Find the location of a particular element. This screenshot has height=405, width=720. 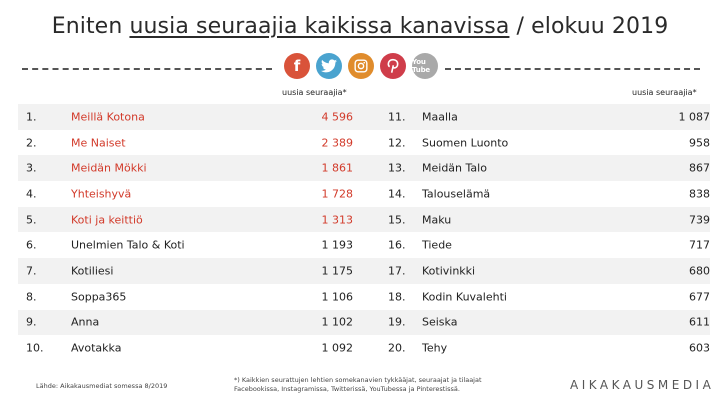

table-row: 10. Avotakka 1 092 20. Tehy 603 is located at coordinates (364, 348).